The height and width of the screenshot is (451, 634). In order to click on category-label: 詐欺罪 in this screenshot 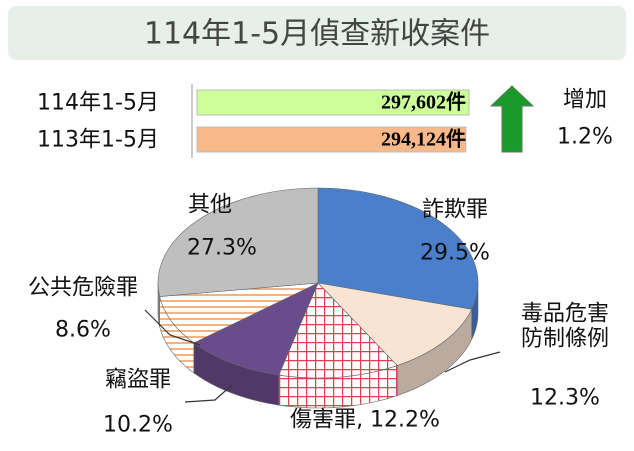, I will do `click(455, 210)`.